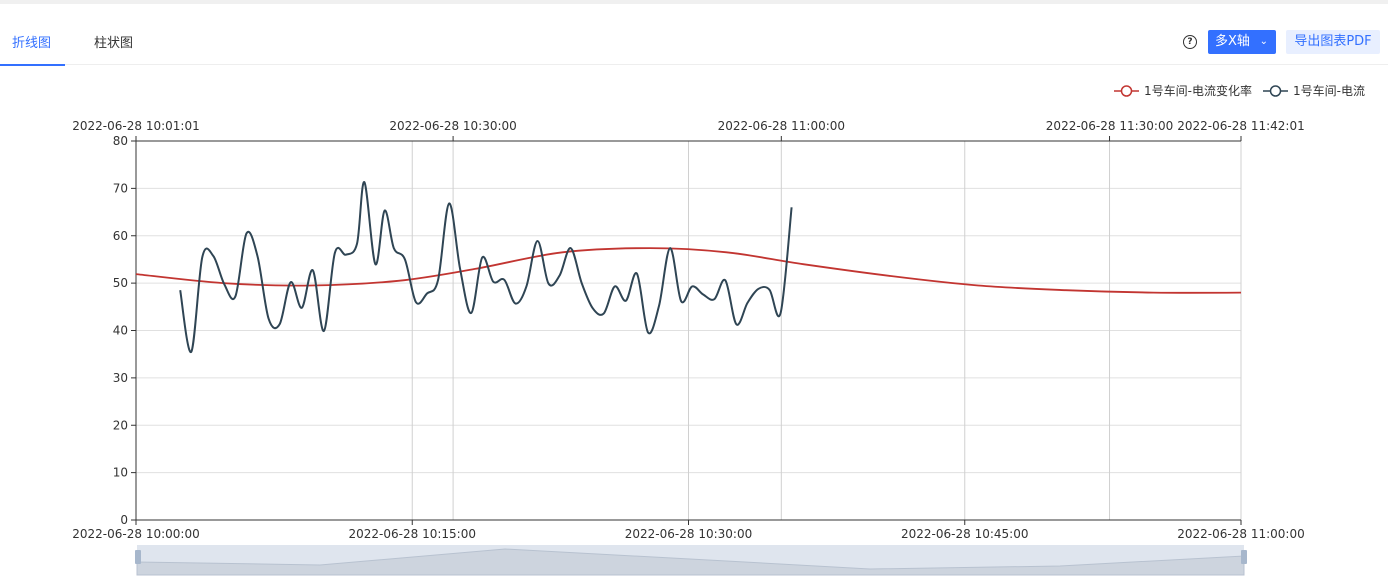 Image resolution: width=1388 pixels, height=587 pixels. Describe the element at coordinates (694, 2) in the screenshot. I see `top-border` at that location.